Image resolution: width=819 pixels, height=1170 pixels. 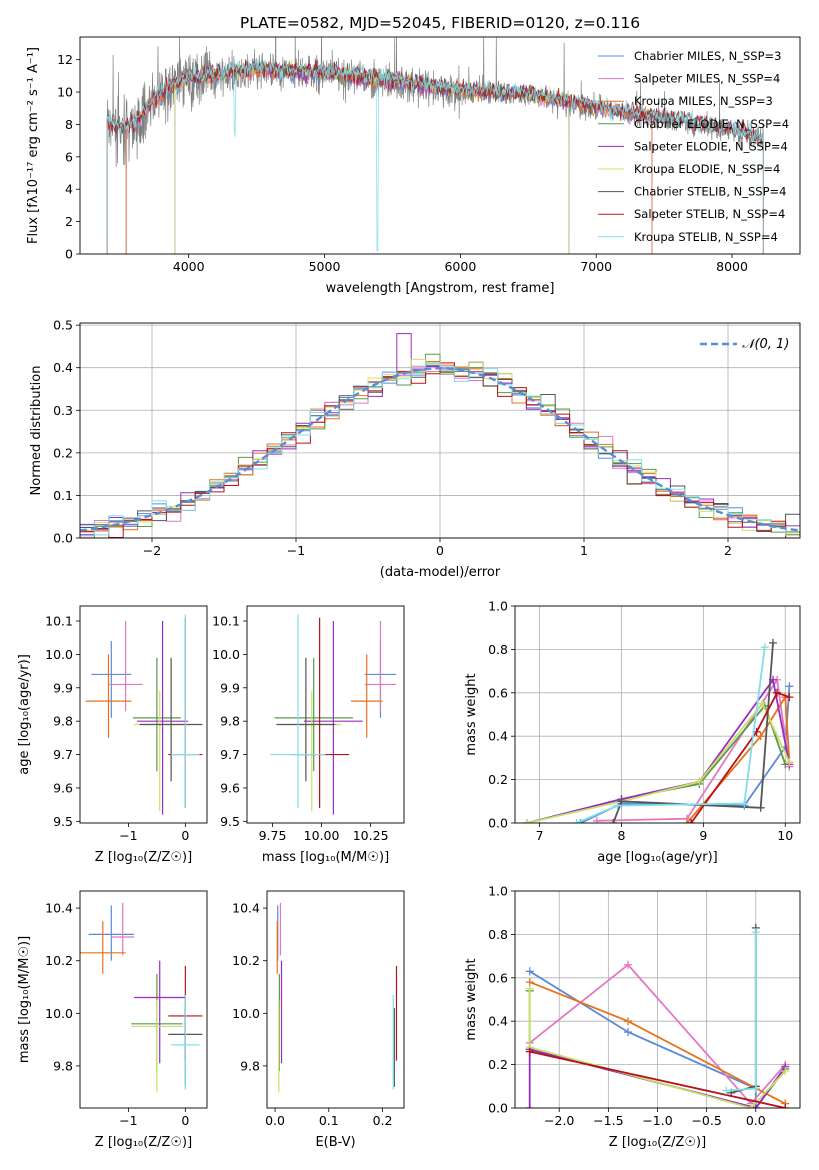 What do you see at coordinates (584, 550) in the screenshot?
I see `x-tick-label: 1` at bounding box center [584, 550].